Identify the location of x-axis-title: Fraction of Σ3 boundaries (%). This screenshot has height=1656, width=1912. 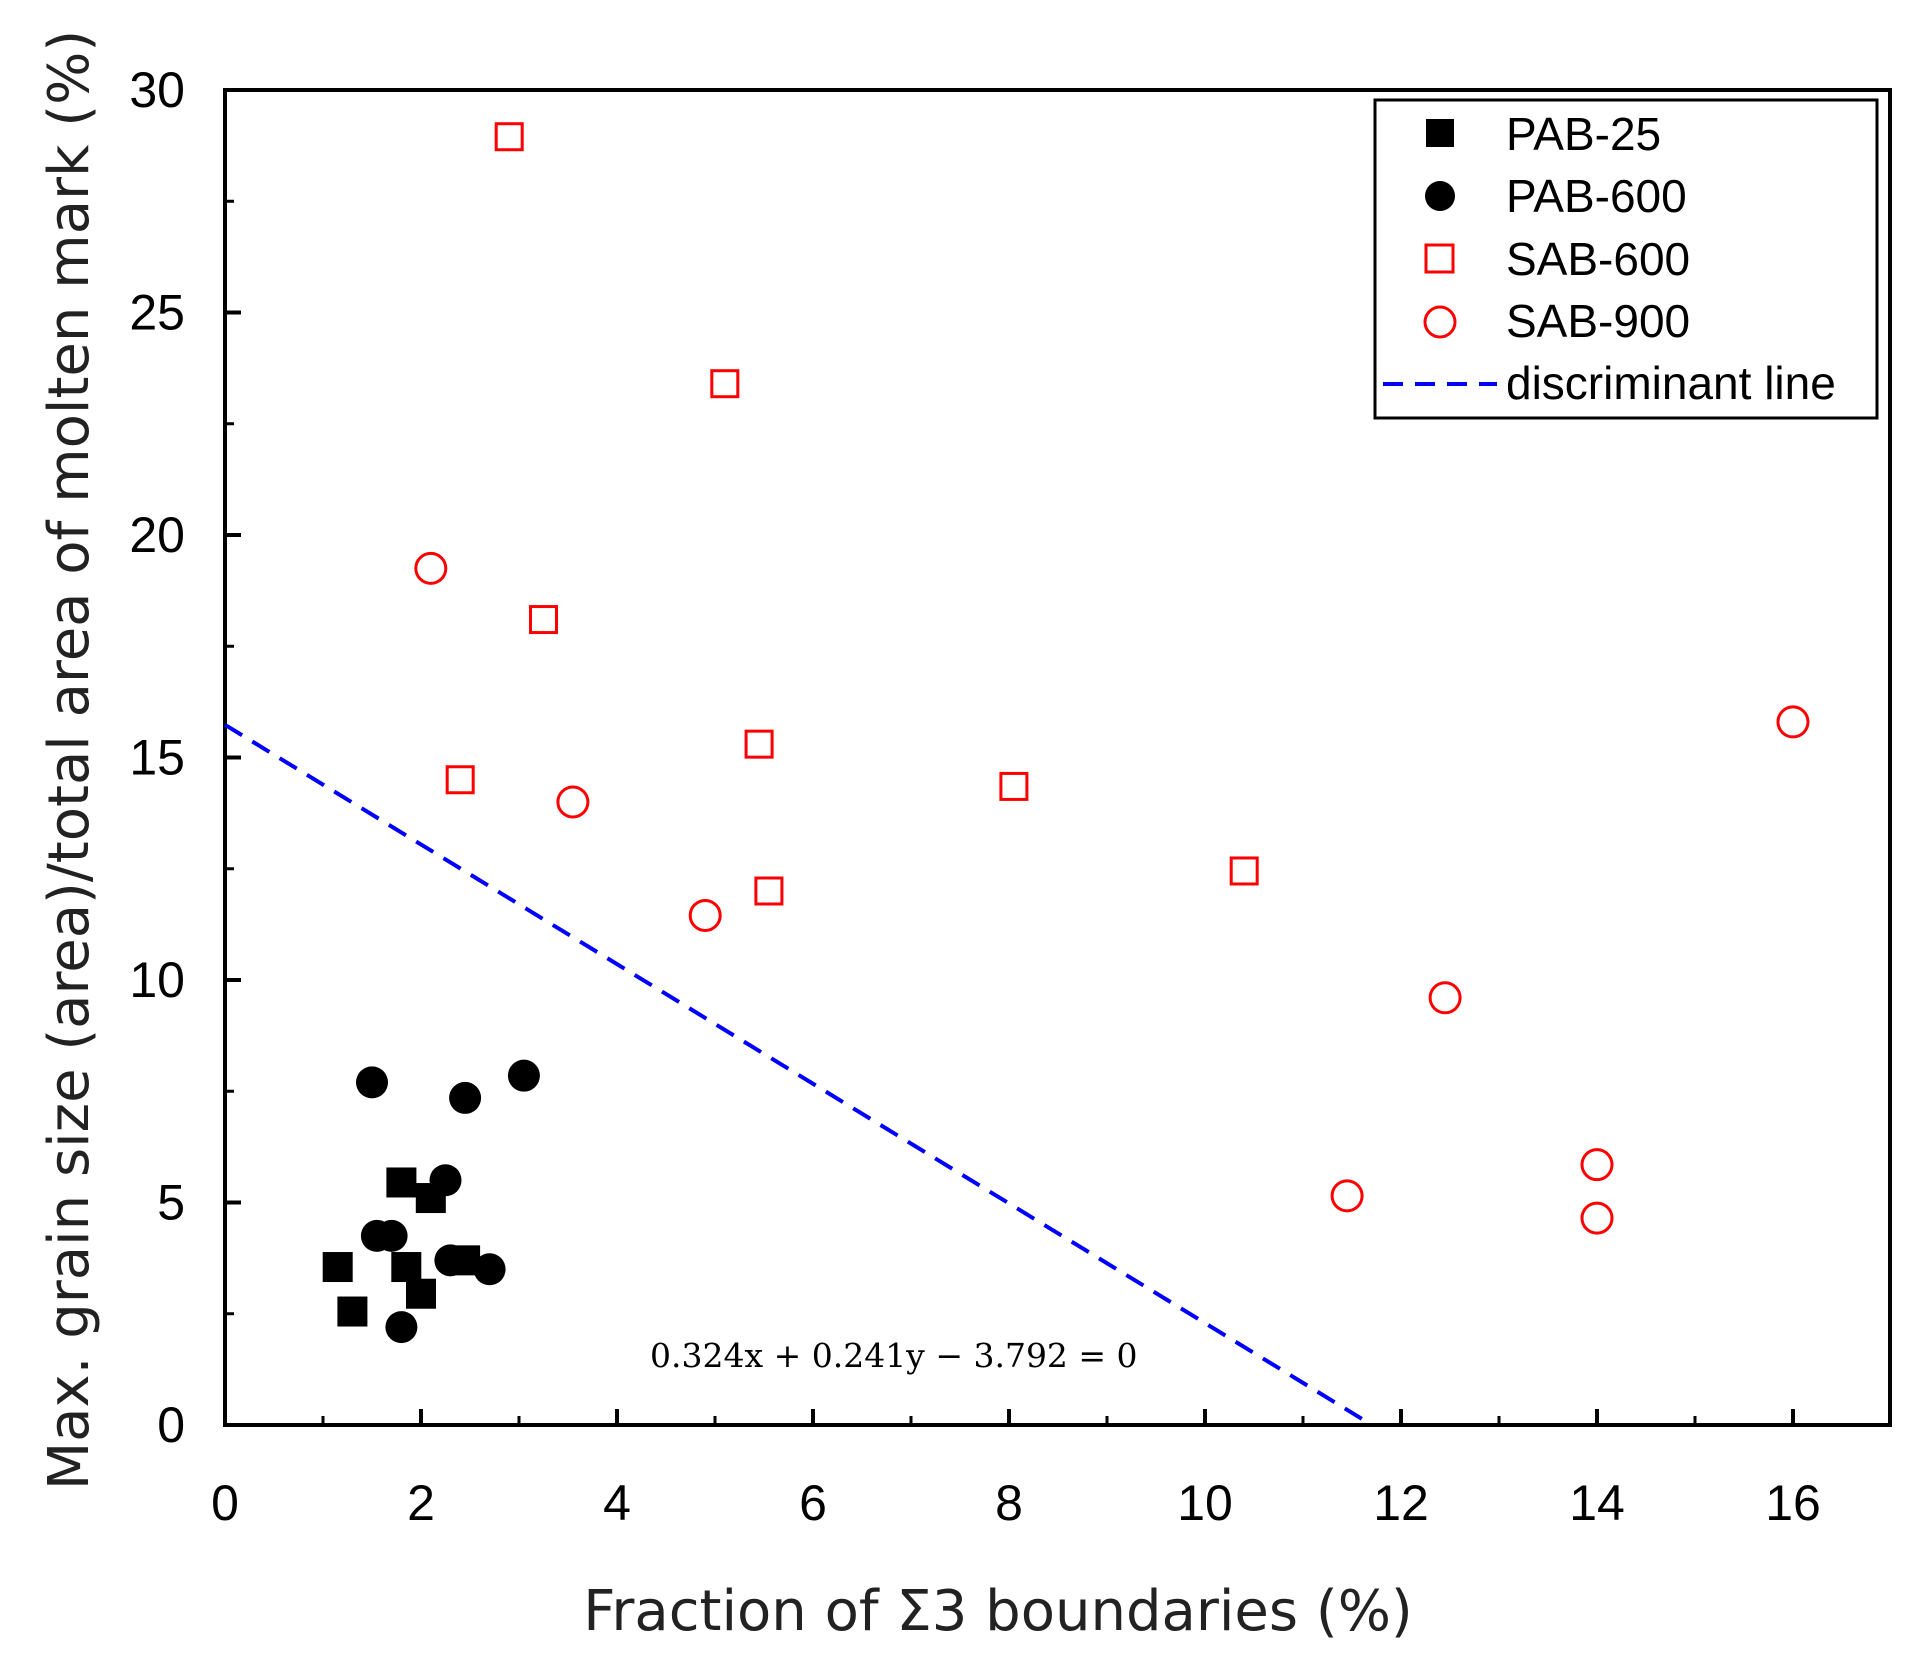
(998, 1611).